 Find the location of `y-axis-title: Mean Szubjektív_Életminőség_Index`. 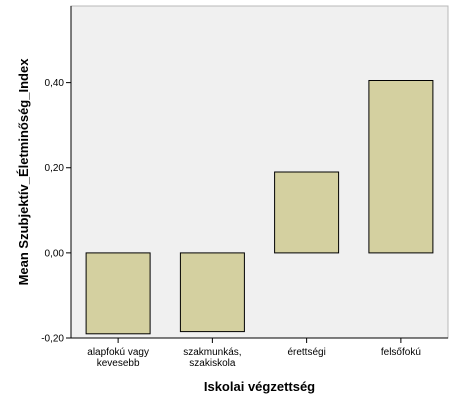

y-axis-title: Mean Szubjektív_Életminőség_Index is located at coordinates (23, 172).